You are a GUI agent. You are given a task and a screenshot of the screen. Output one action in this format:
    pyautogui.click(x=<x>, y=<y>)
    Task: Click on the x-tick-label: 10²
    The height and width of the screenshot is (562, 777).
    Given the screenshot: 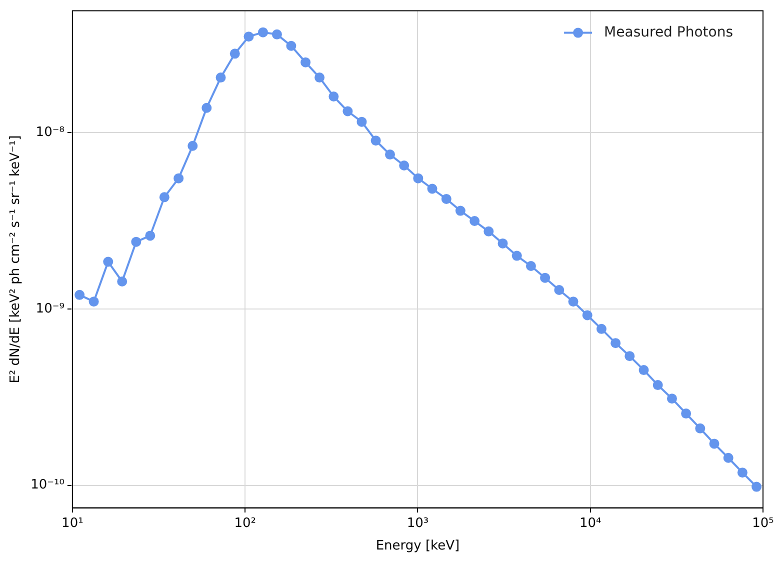 What is the action you would take?
    pyautogui.click(x=245, y=523)
    